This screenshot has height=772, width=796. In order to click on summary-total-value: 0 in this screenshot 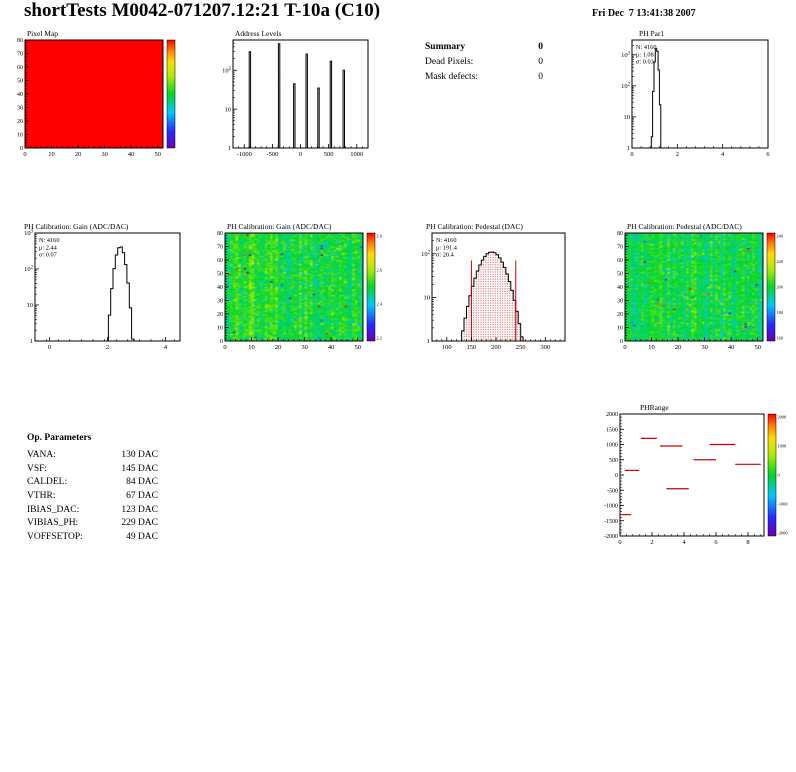, I will do `click(540, 47)`.